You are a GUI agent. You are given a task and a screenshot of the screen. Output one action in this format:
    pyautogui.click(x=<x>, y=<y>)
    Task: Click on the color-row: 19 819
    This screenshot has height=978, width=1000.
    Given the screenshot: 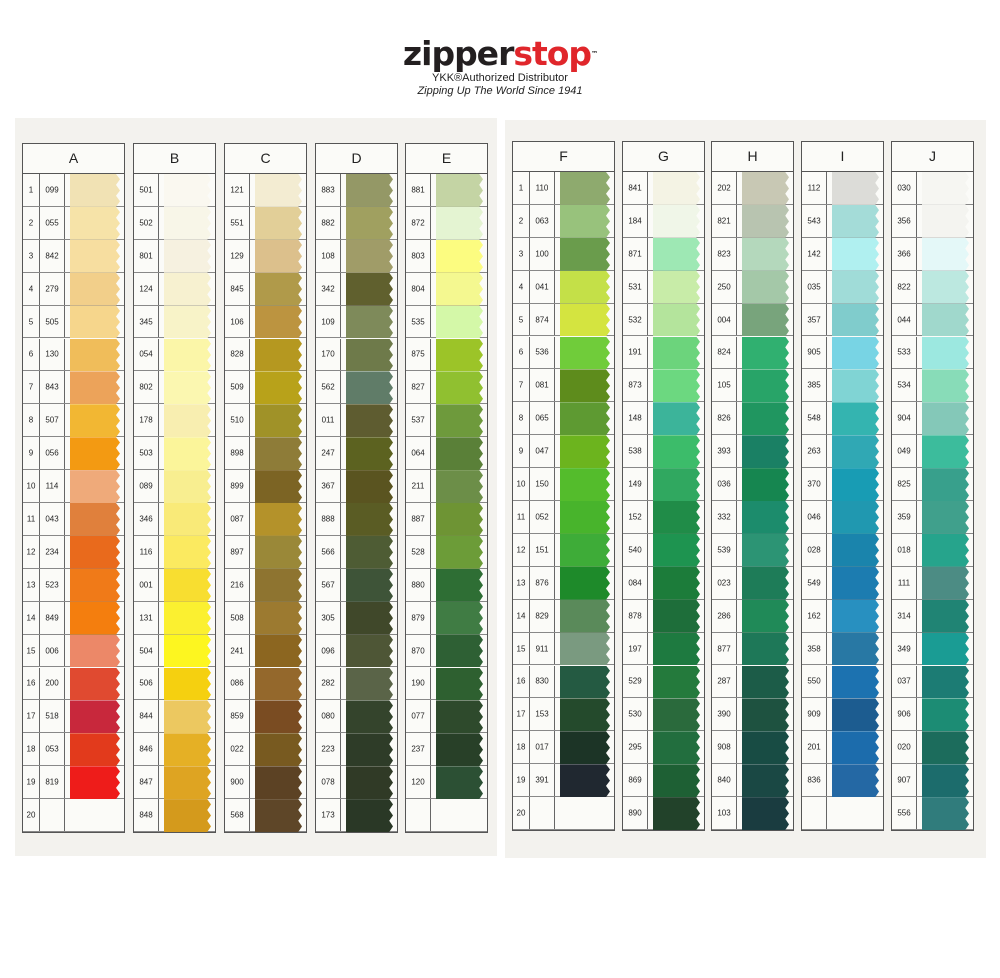 What is the action you would take?
    pyautogui.click(x=73, y=783)
    